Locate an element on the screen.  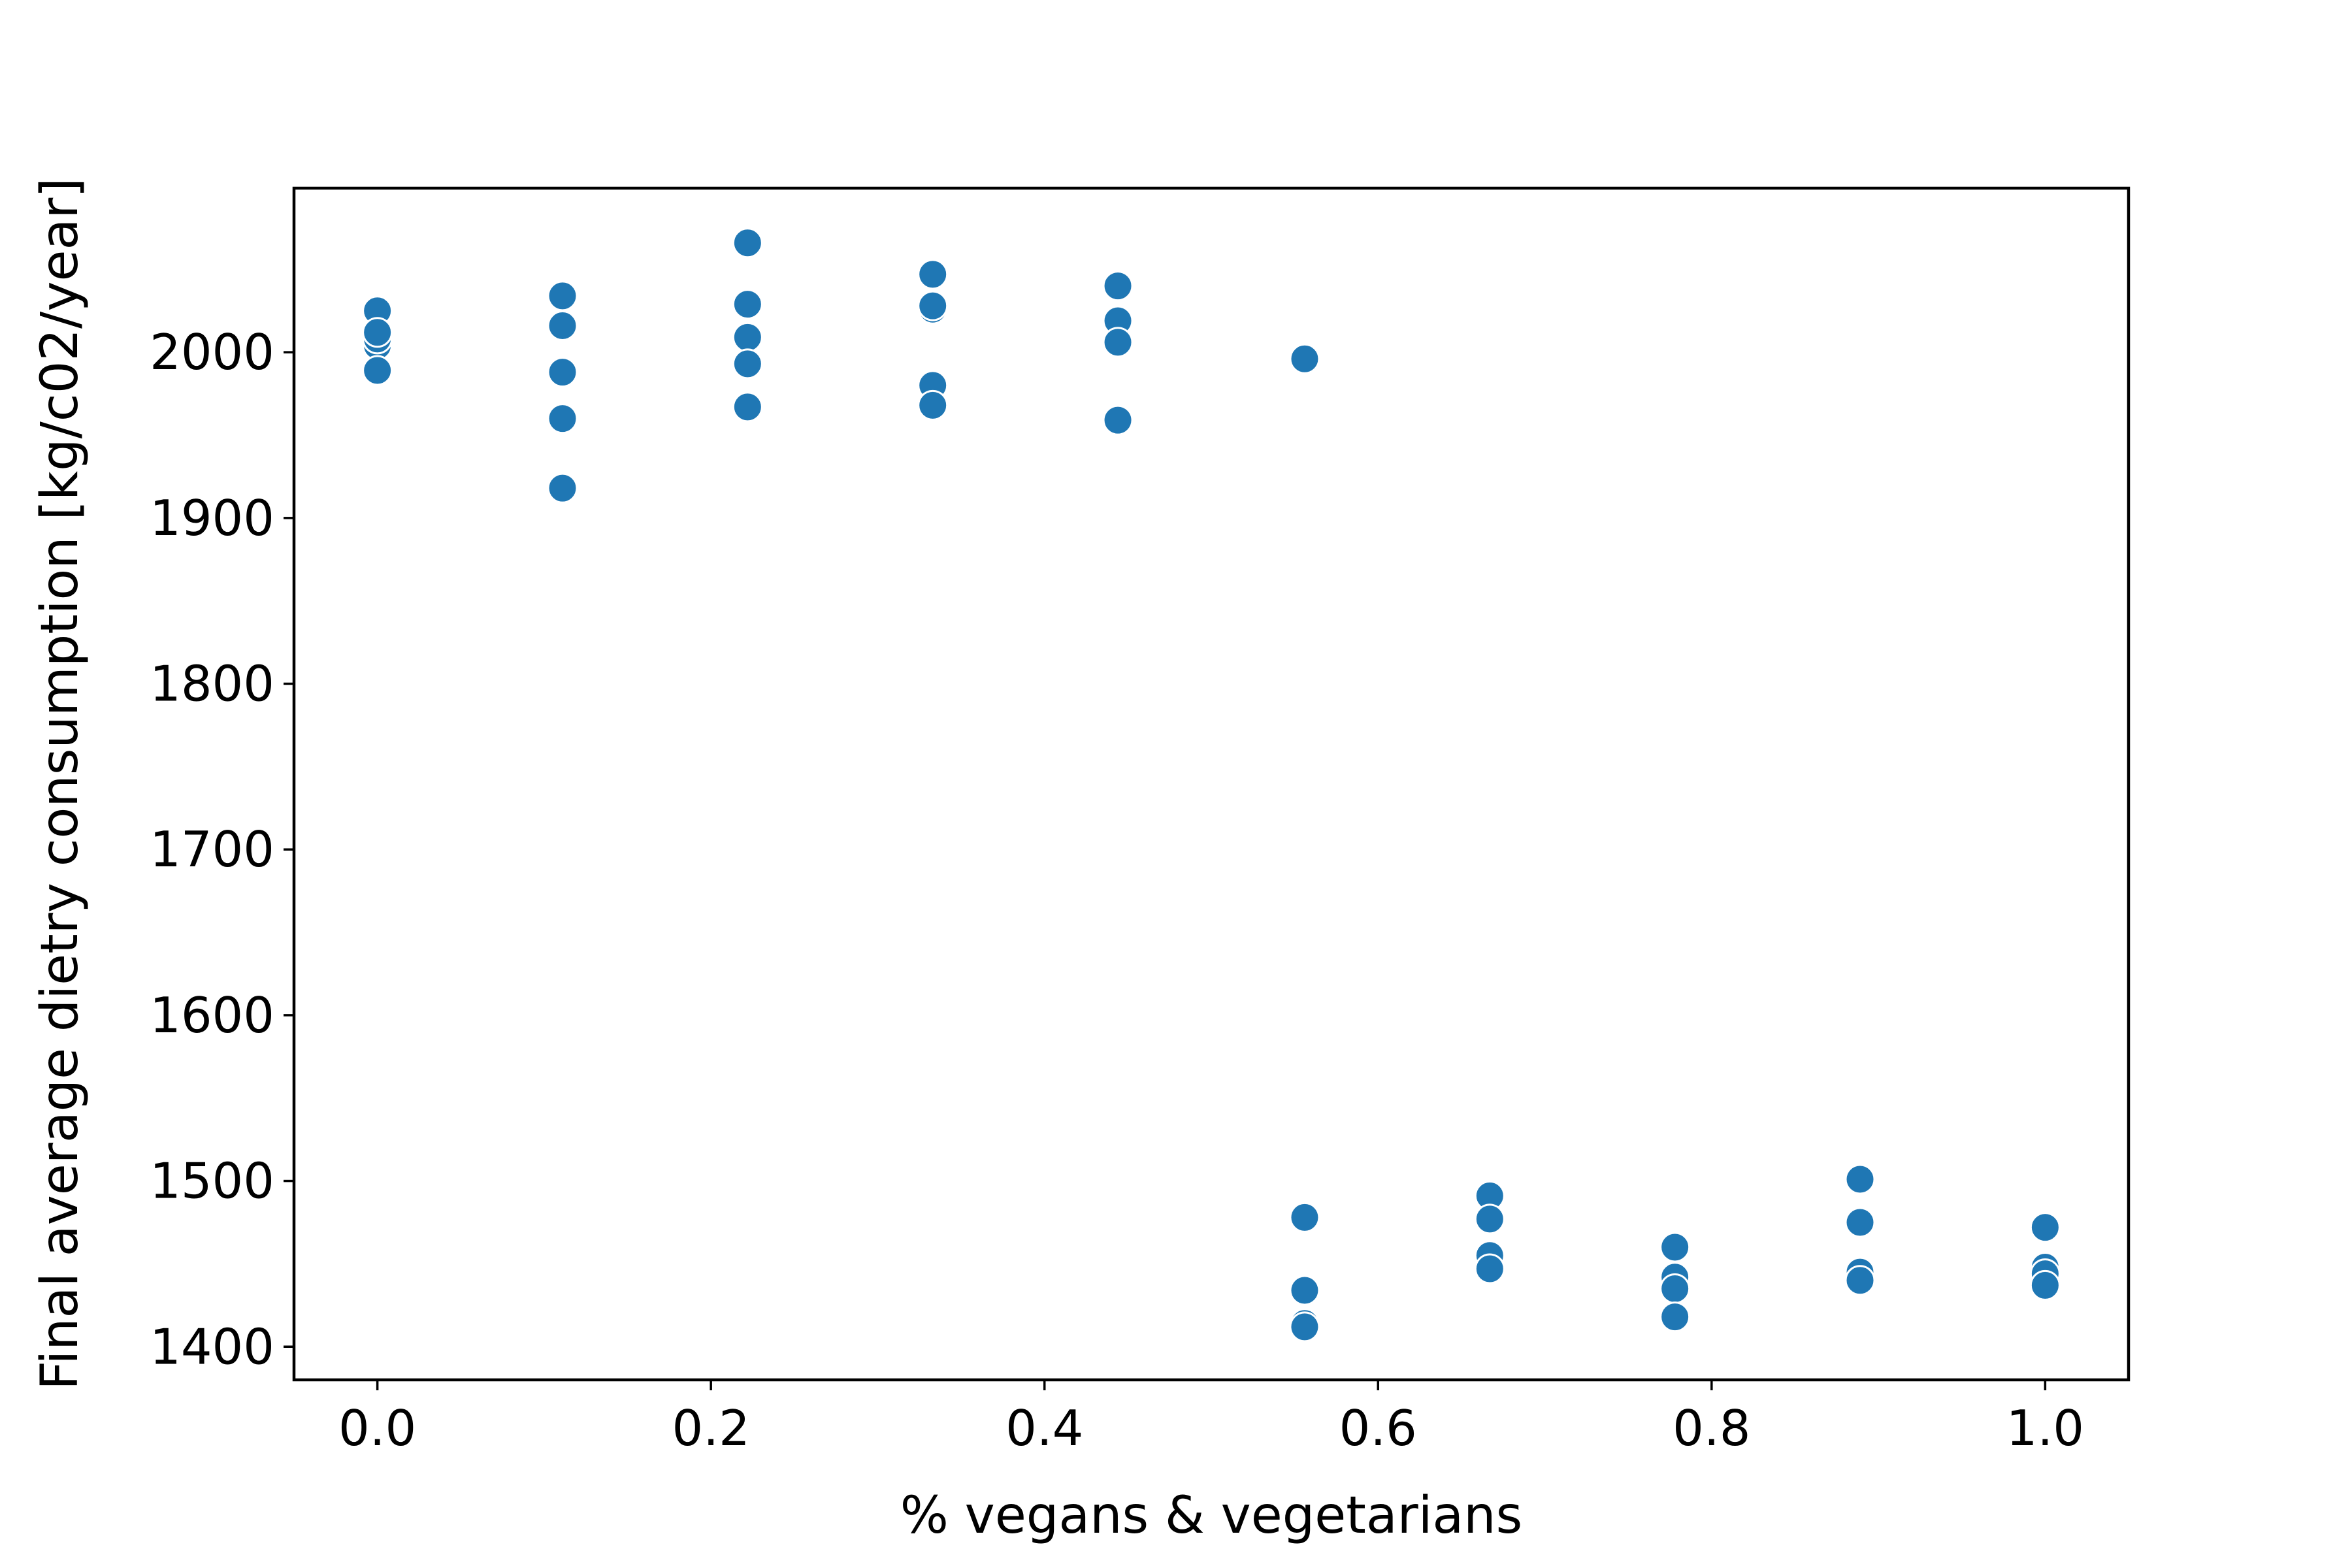
y-axis: 1400 1500 1600 1700 1800 1900 2000 is located at coordinates (222, 849).